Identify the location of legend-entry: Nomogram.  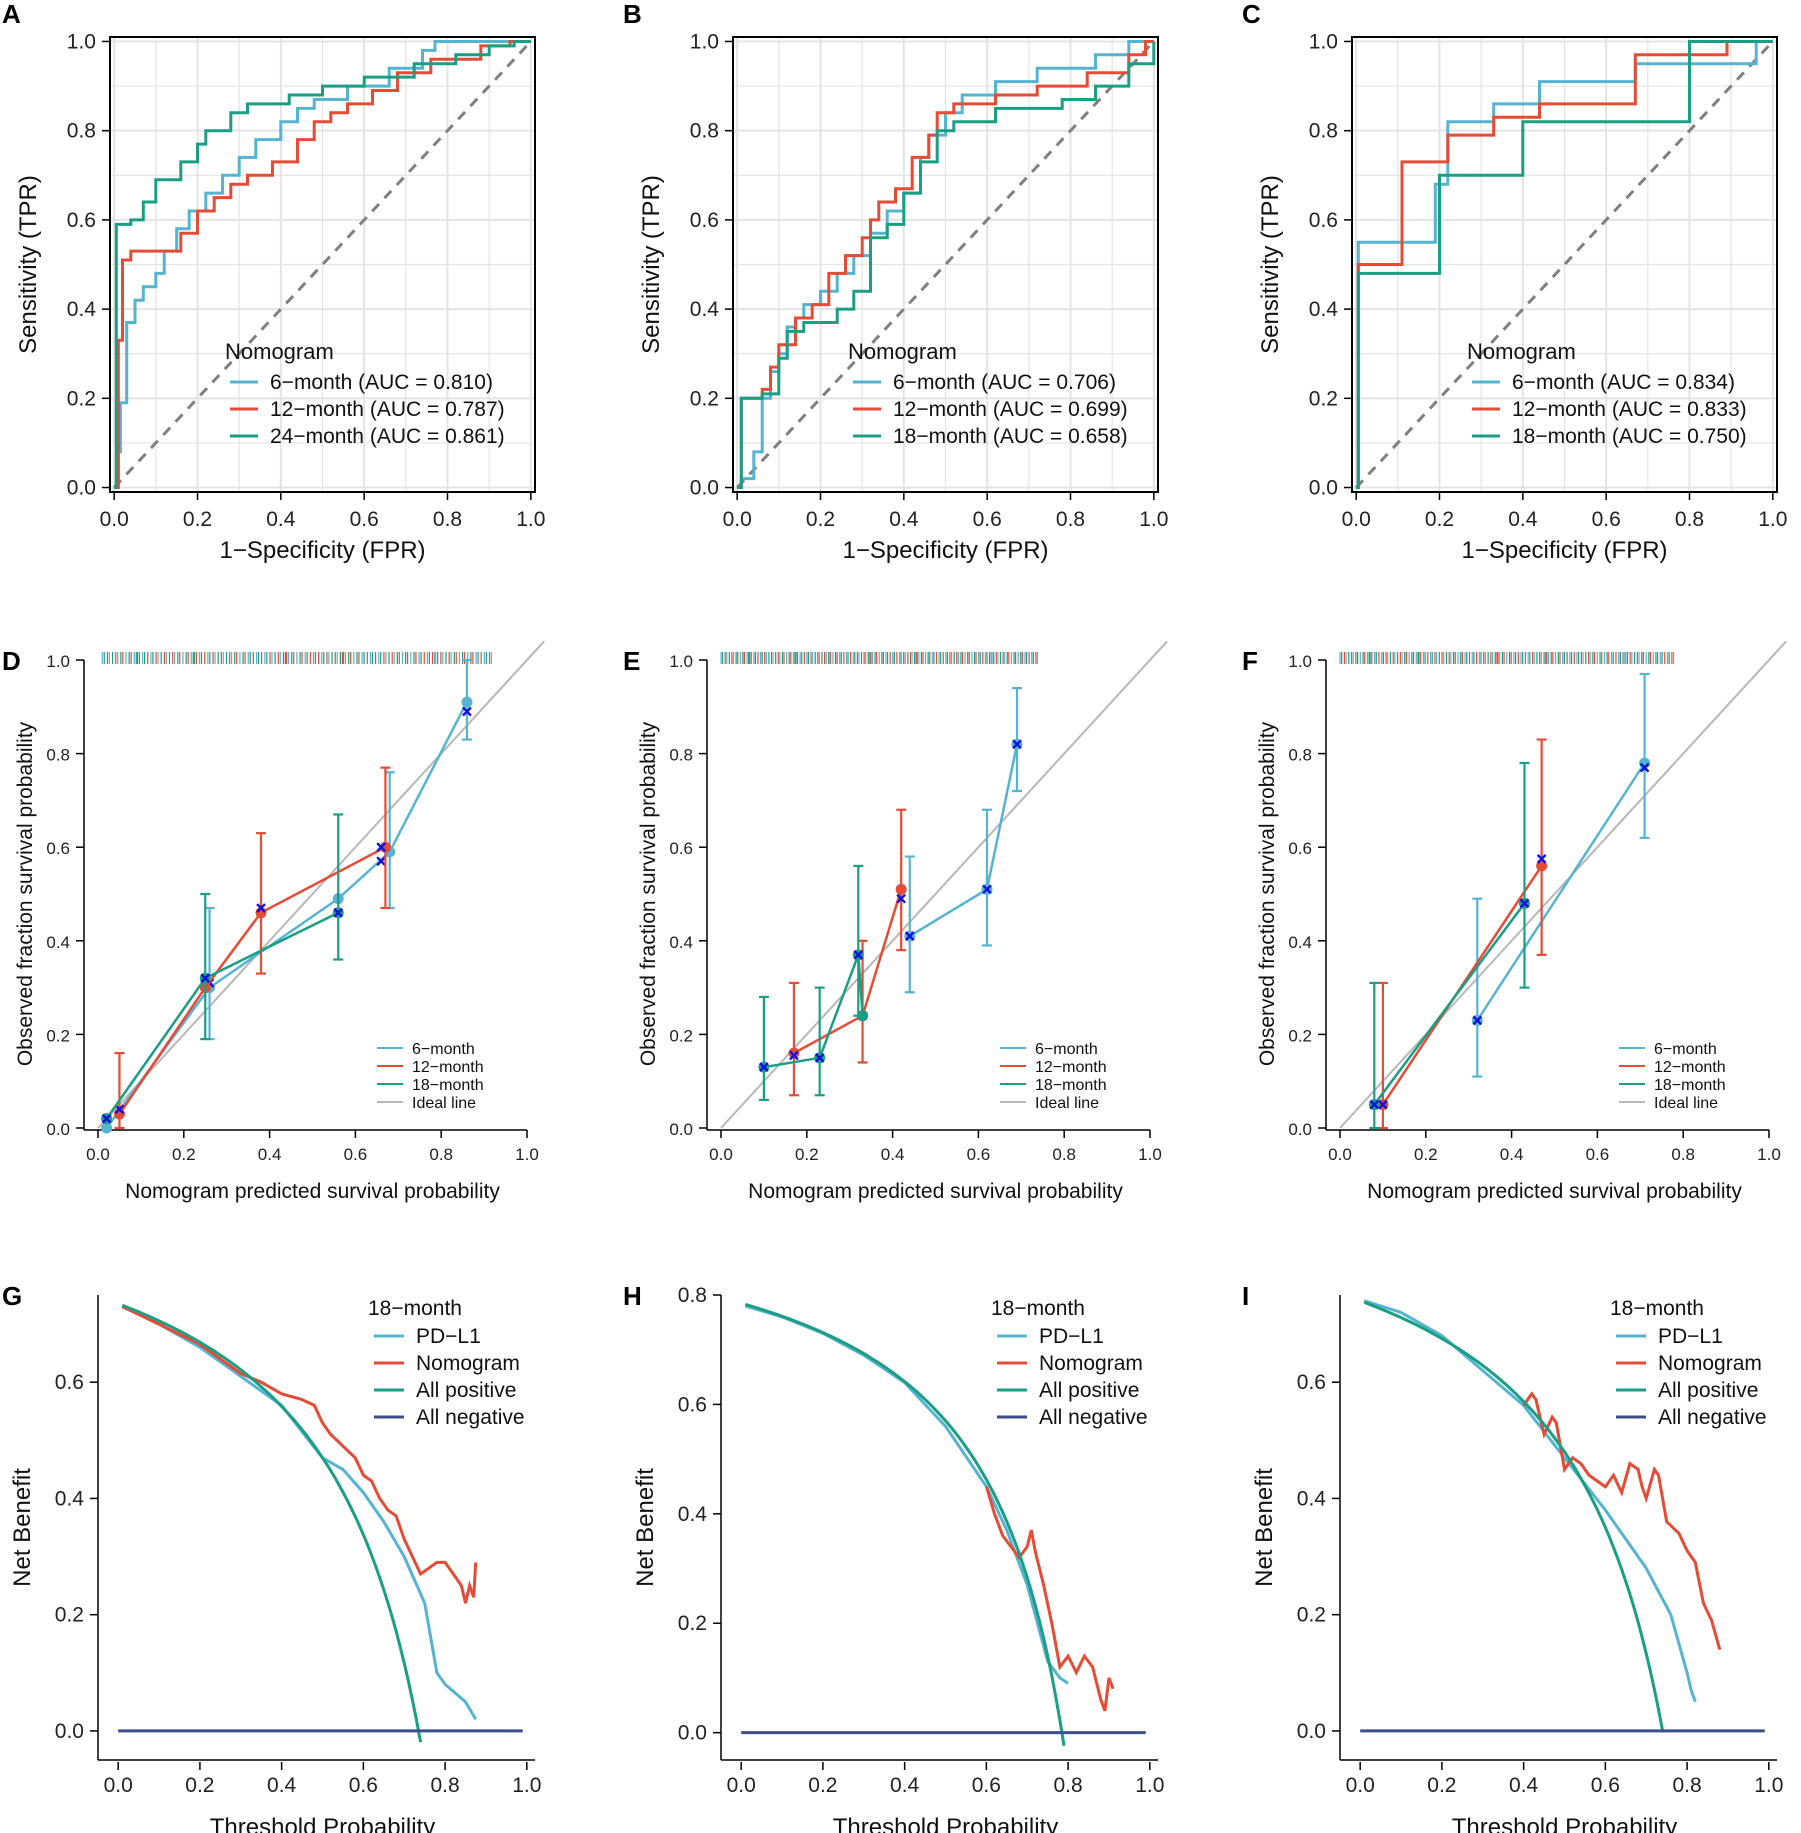
(468, 1363).